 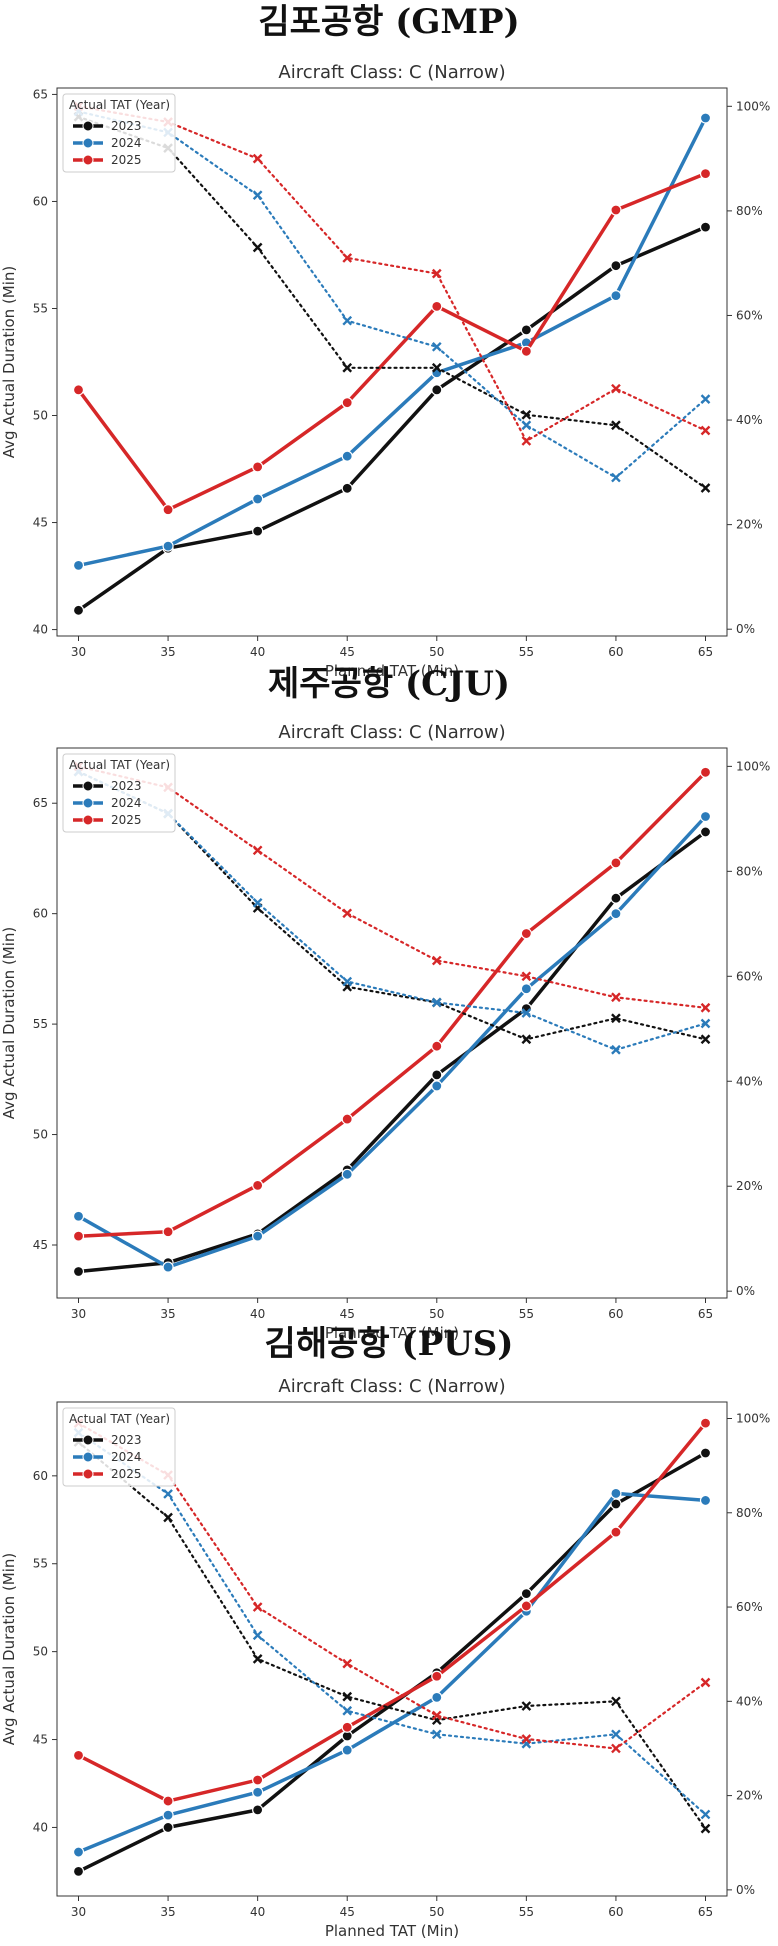 What do you see at coordinates (745, 629) in the screenshot?
I see `y2-tick-label: 0%` at bounding box center [745, 629].